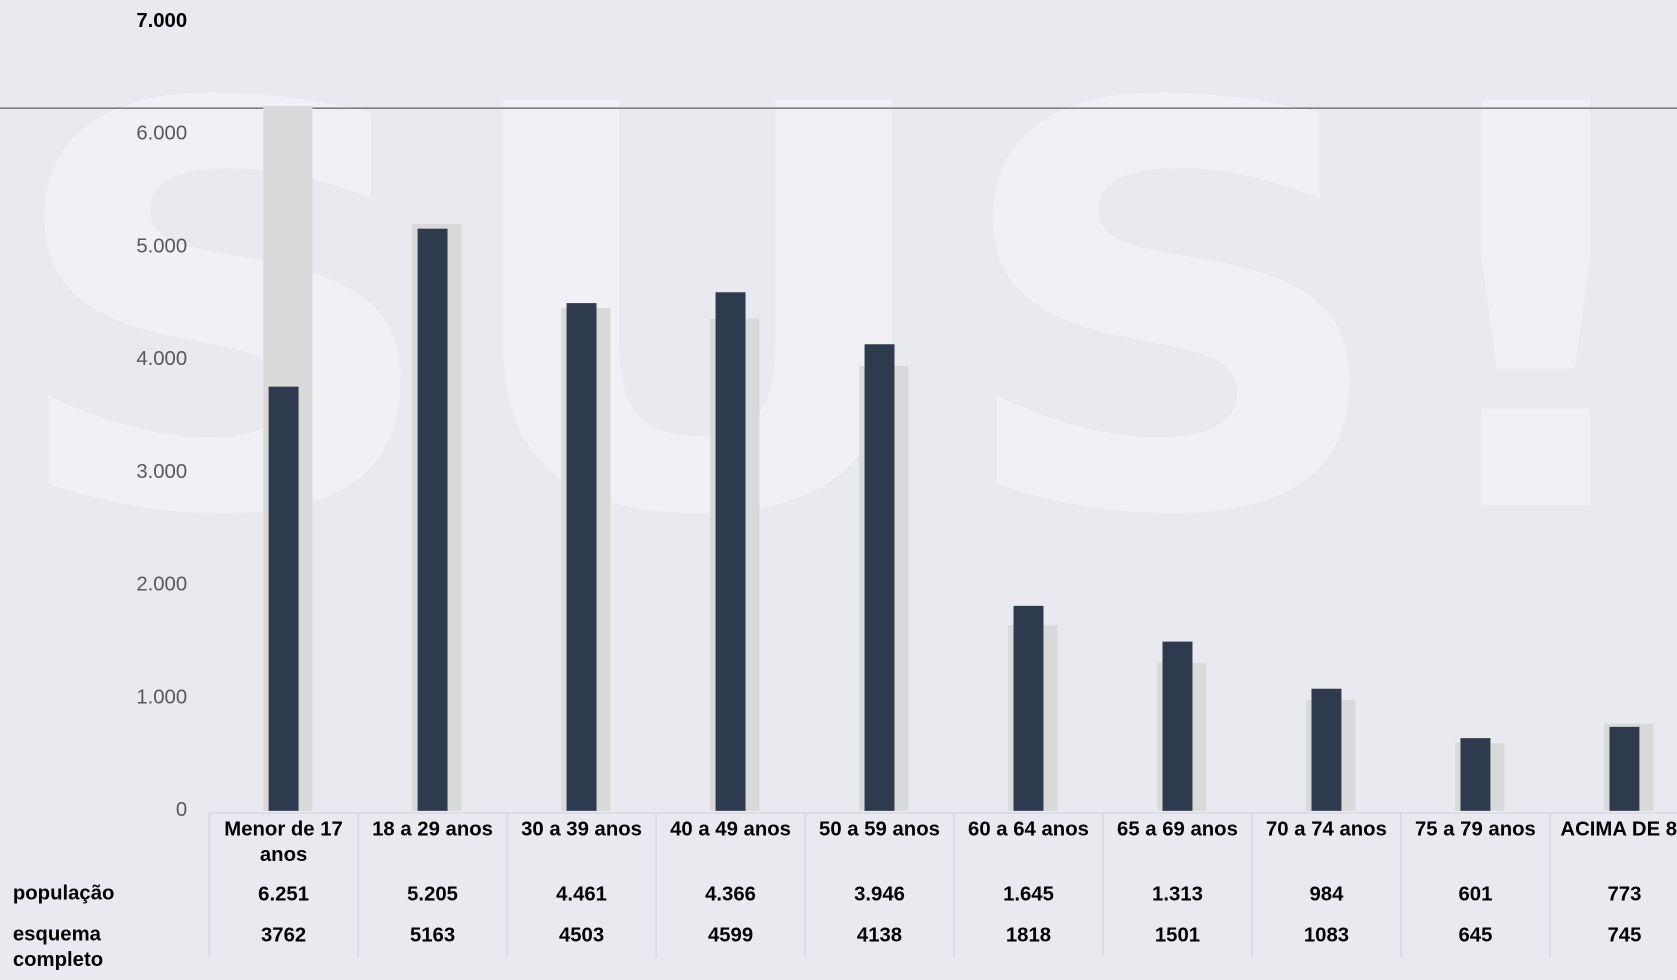 The image size is (1677, 980). What do you see at coordinates (1476, 935) in the screenshot?
I see `table-value: 645` at bounding box center [1476, 935].